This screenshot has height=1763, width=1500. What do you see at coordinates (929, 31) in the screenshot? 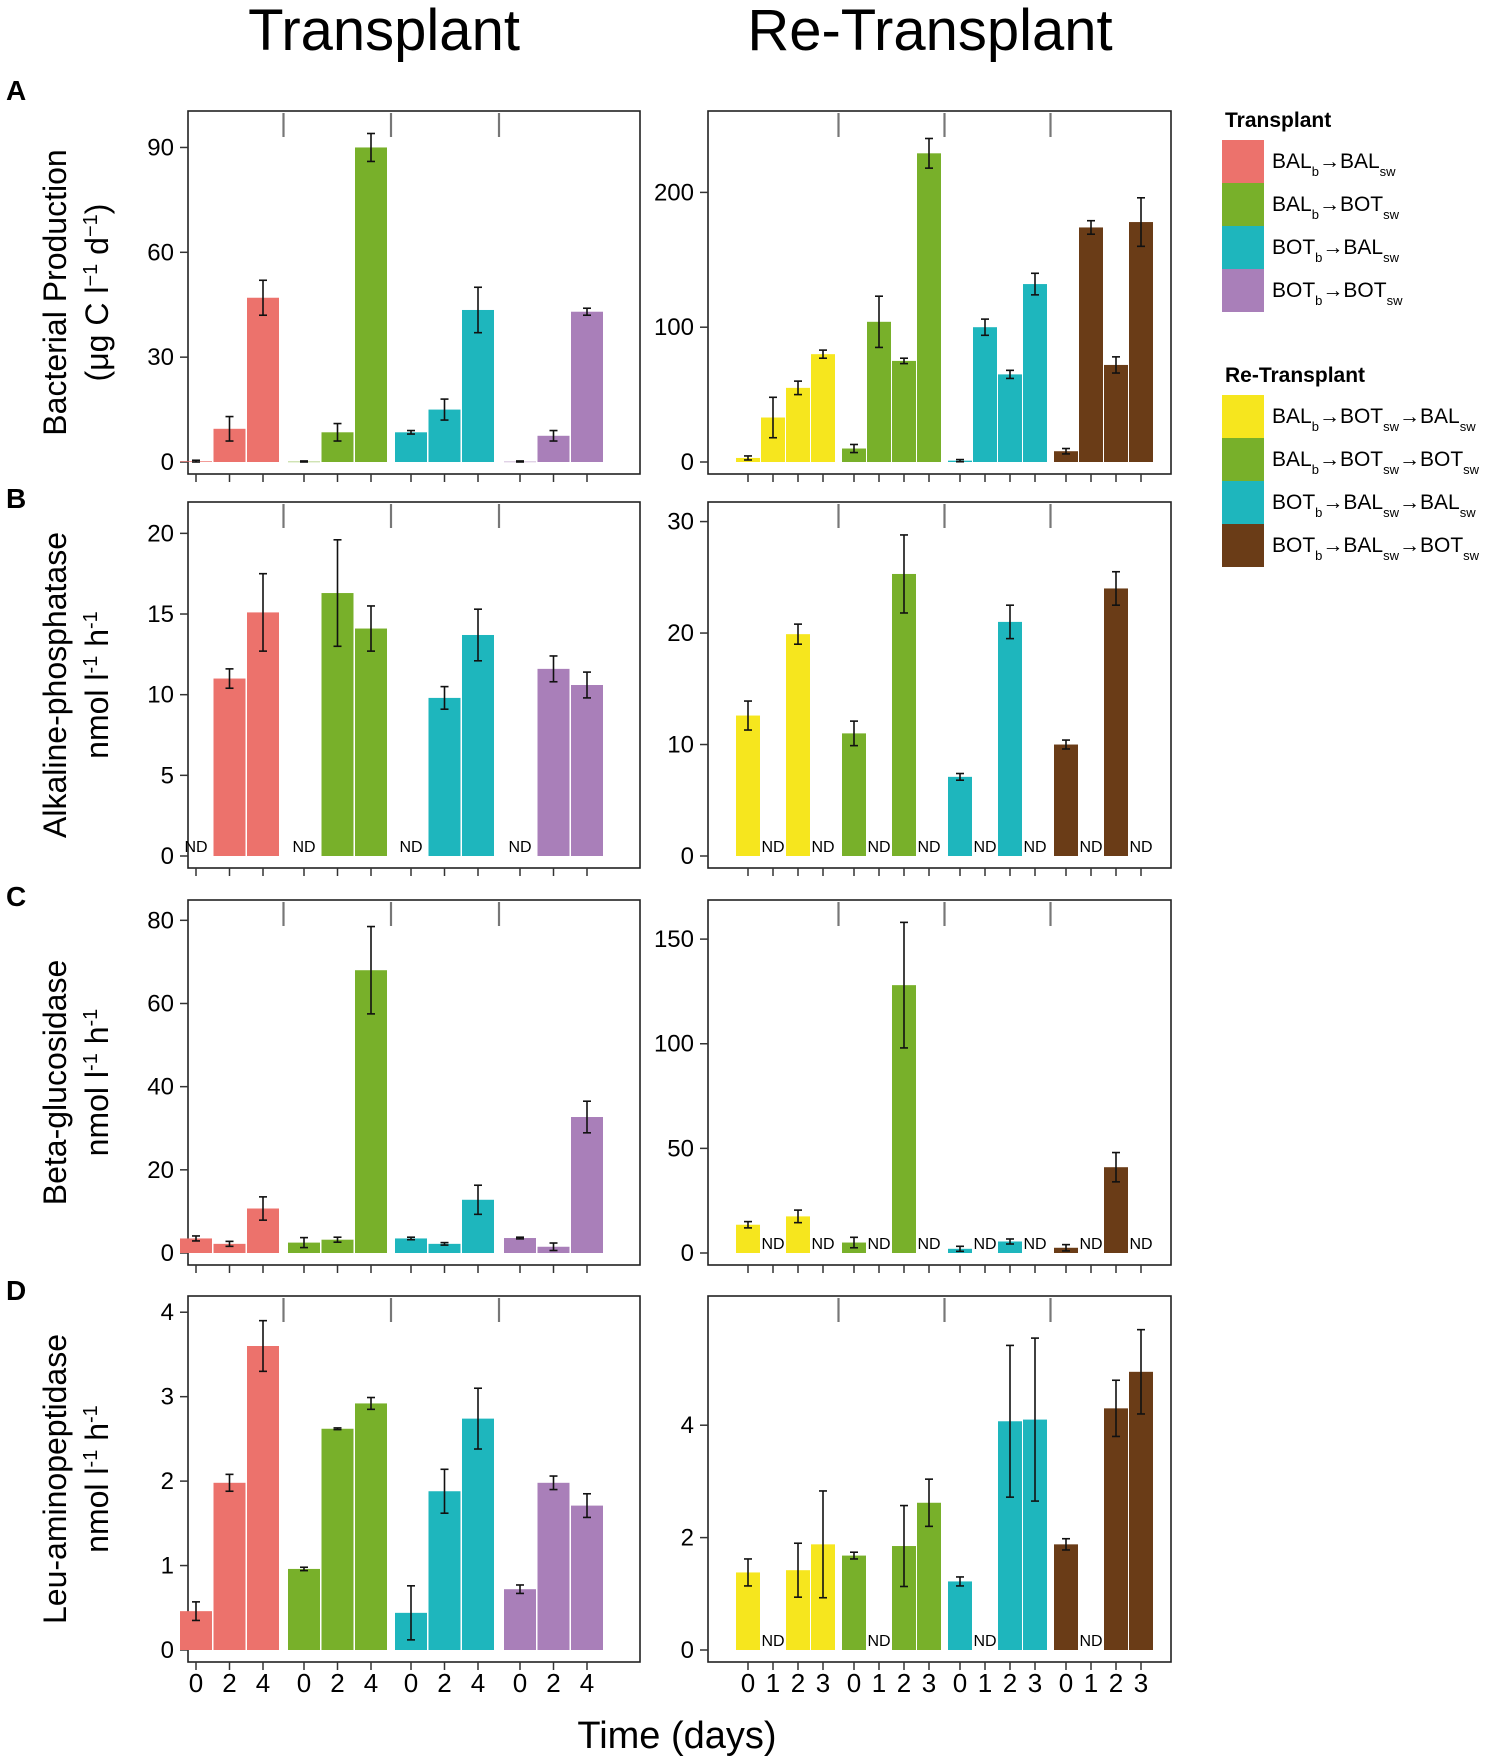
I see `title-retransplant: Re-Transplant` at bounding box center [929, 31].